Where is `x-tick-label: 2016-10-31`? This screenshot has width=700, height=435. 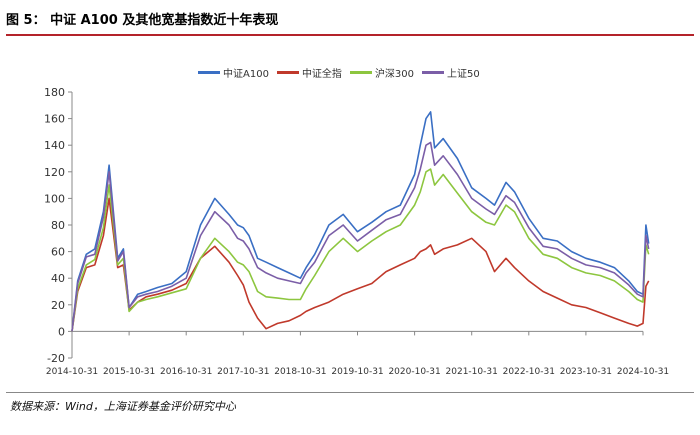
x-tick-label: 2016-10-31 is located at coordinates (186, 372).